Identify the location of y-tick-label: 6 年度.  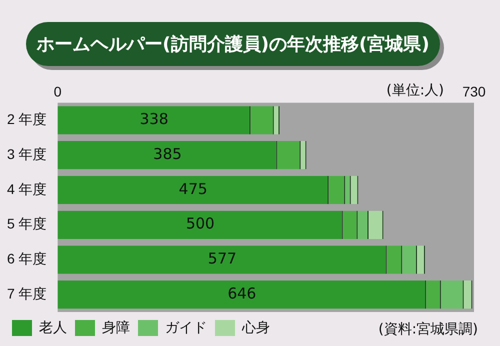
(26, 258).